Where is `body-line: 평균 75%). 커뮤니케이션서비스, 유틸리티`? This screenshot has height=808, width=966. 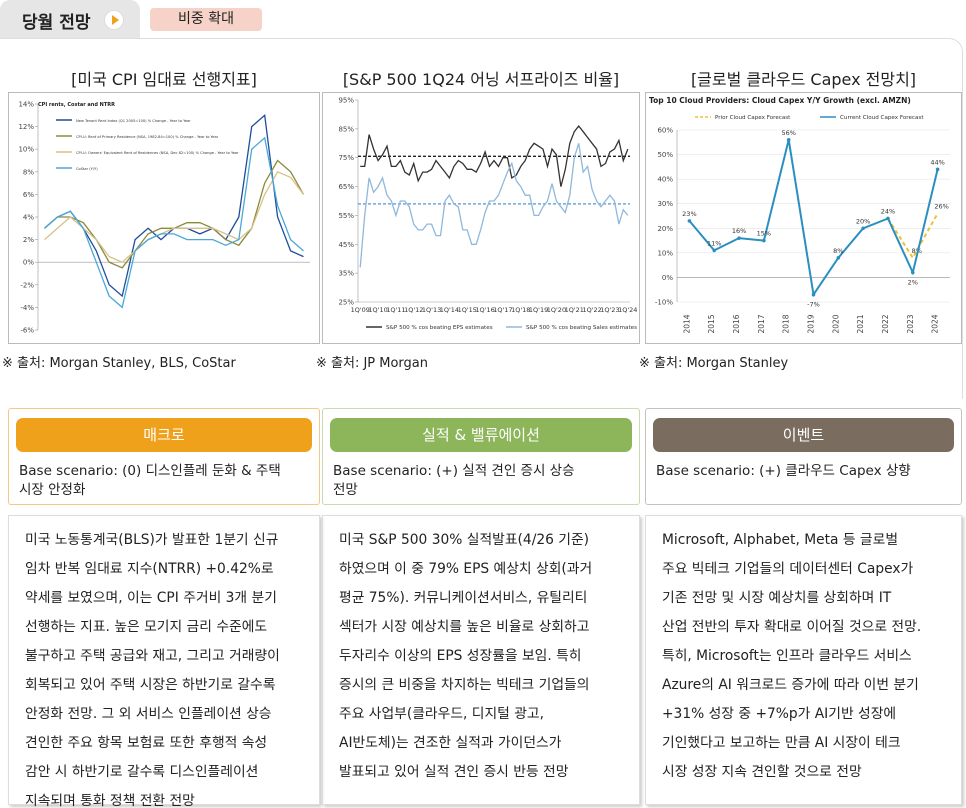 body-line: 평균 75%). 커뮤니케이션서비스, 유틸리티 is located at coordinates (463, 598).